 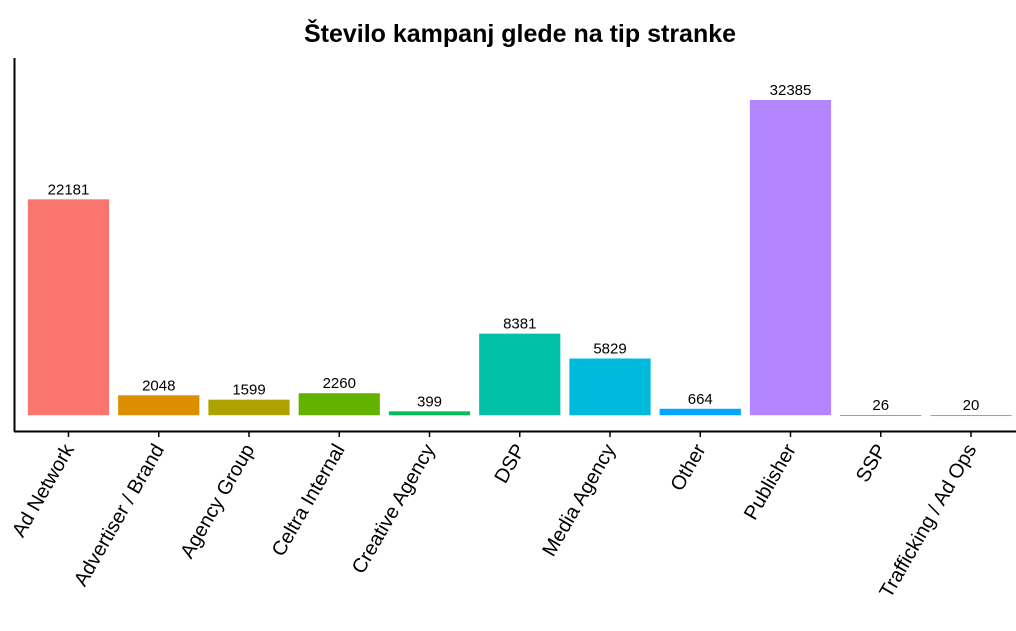 What do you see at coordinates (248, 390) in the screenshot?
I see `value-label: 1599` at bounding box center [248, 390].